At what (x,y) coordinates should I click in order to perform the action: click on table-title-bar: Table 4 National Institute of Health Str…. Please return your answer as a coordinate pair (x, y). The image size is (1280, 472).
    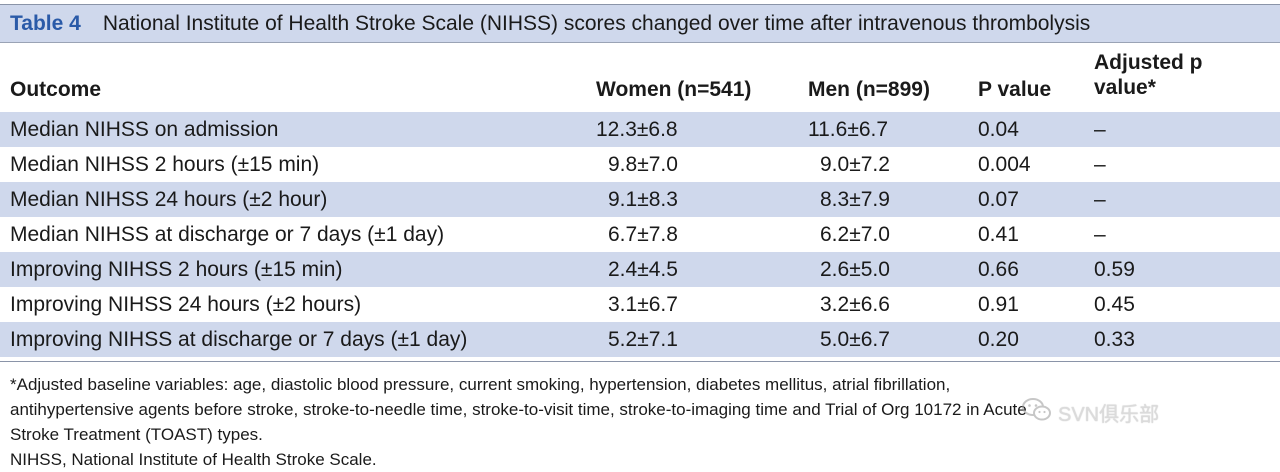
    Looking at the image, I should click on (640, 23).